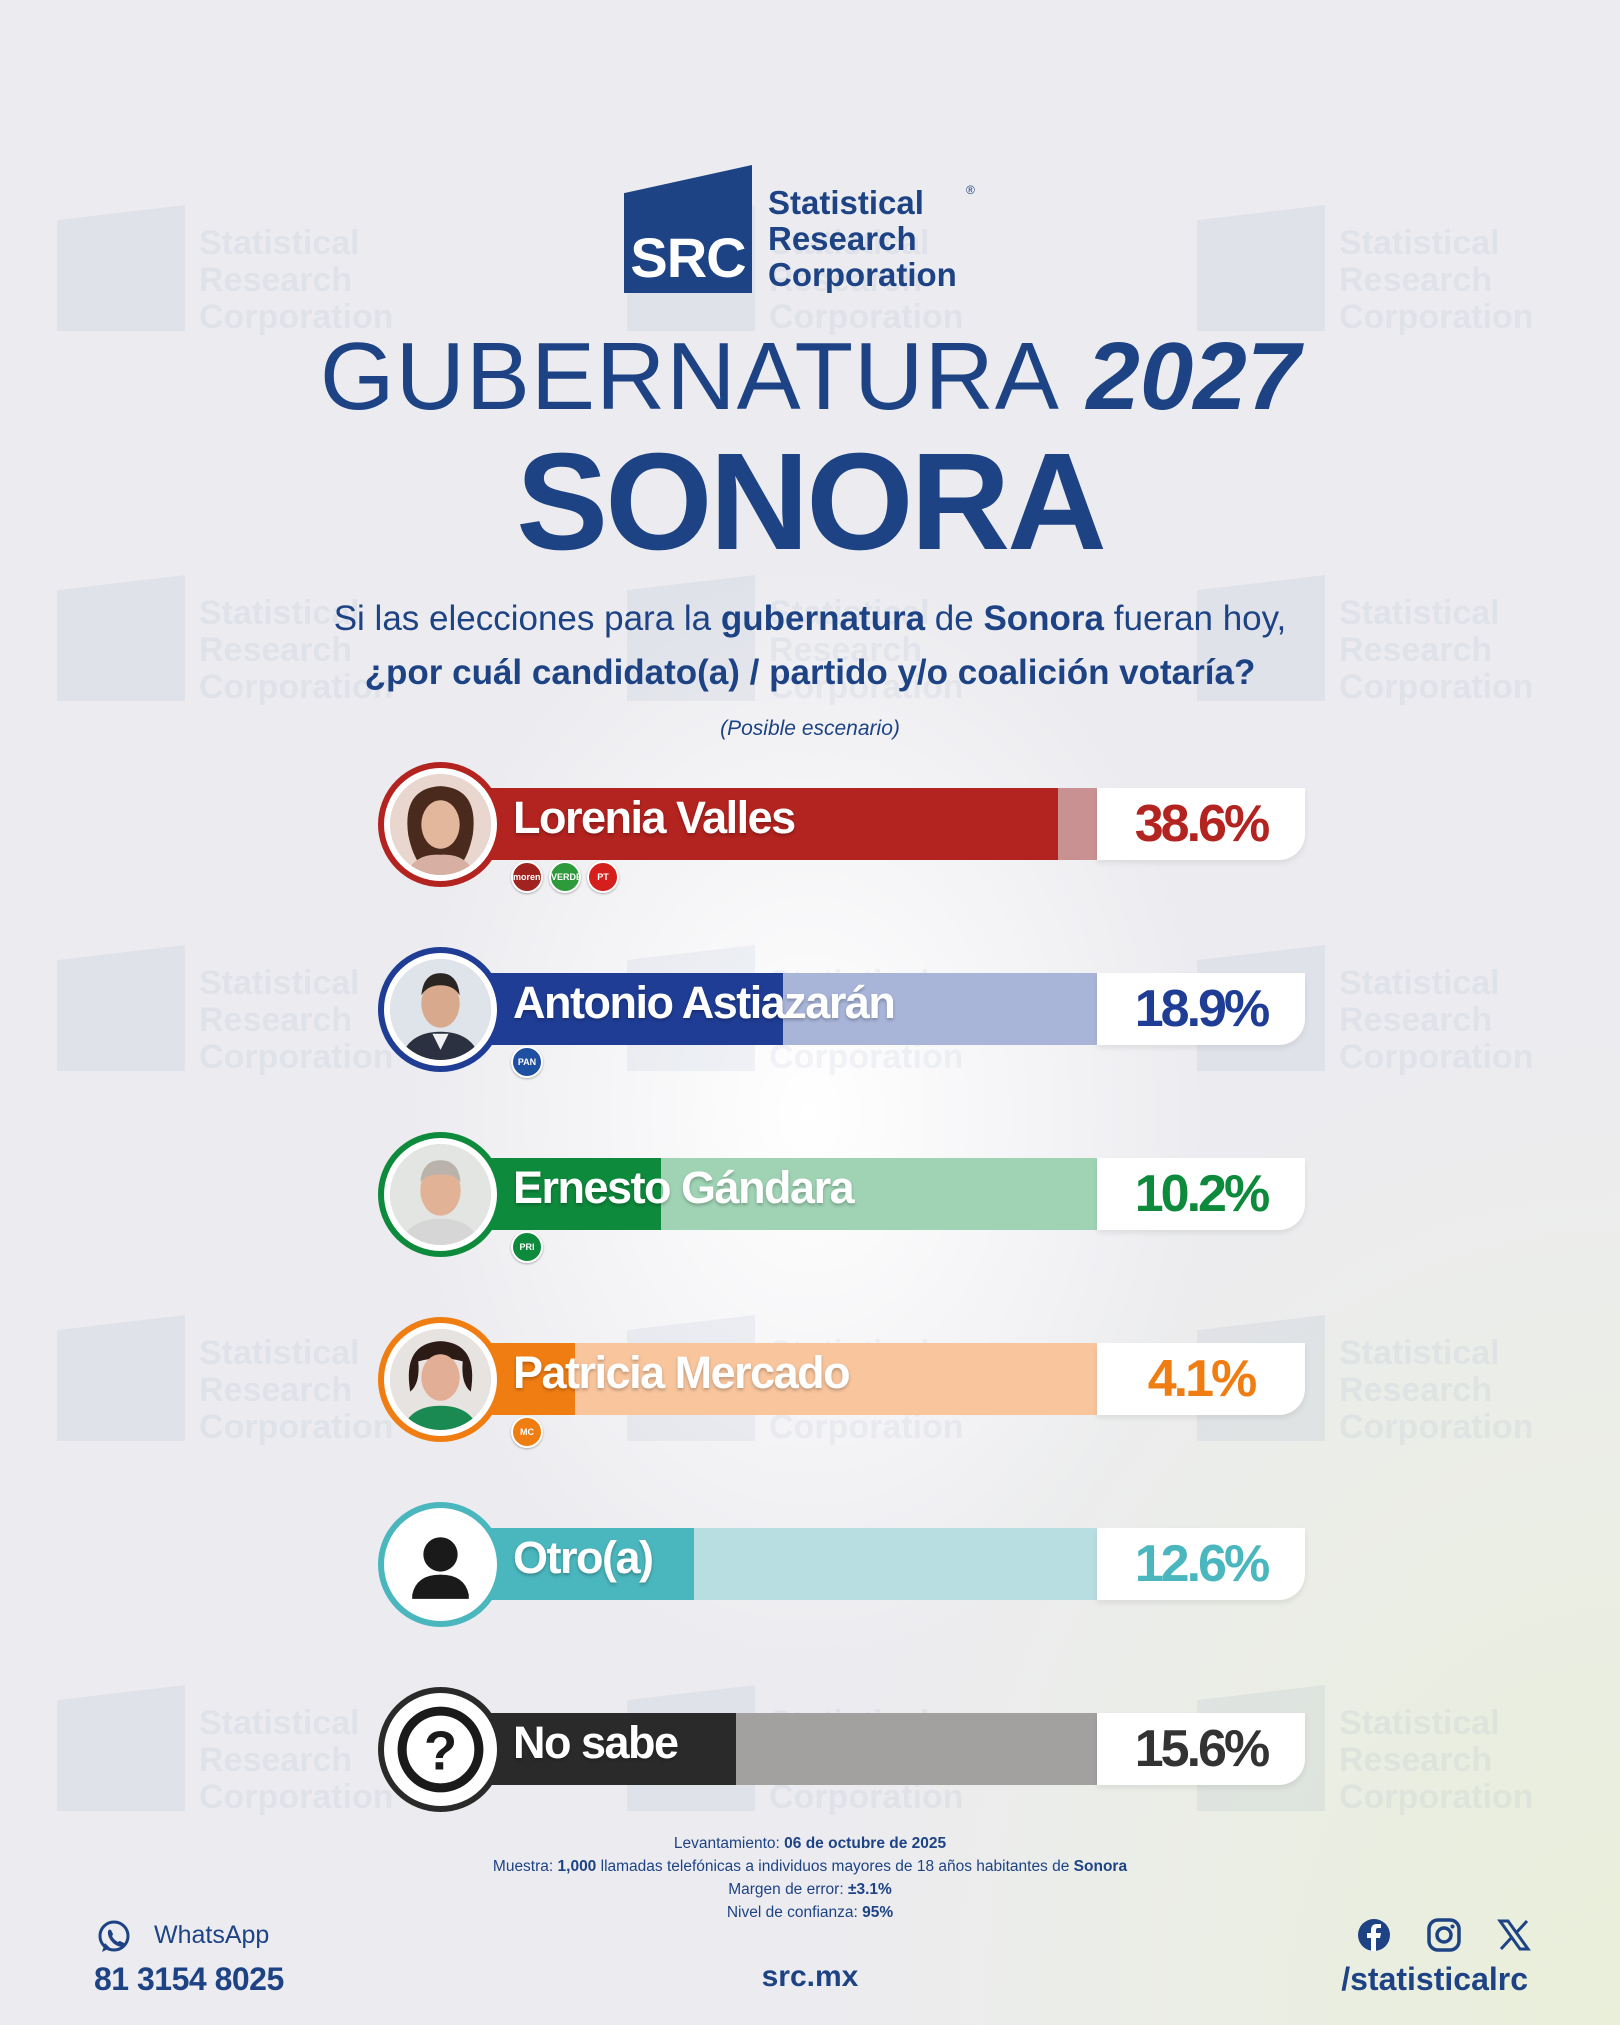 The image size is (1620, 2025). I want to click on value-box: 4.1%, so click(1201, 1379).